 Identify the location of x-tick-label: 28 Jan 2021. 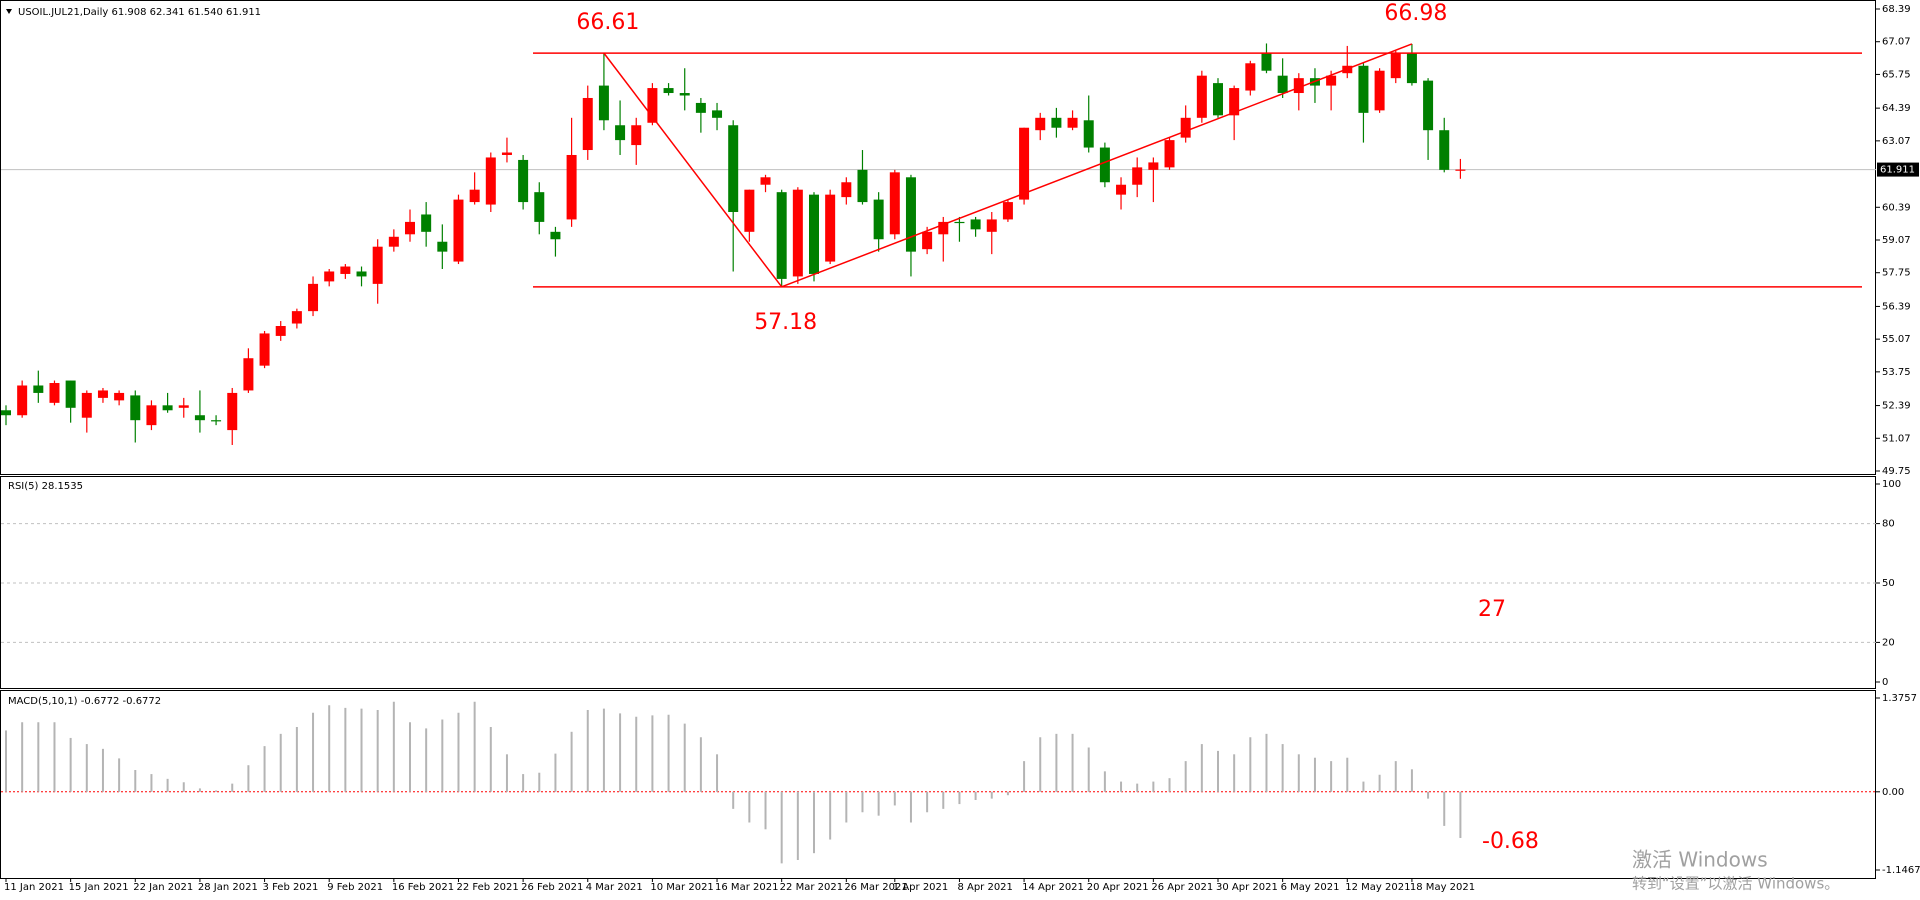
(228, 887).